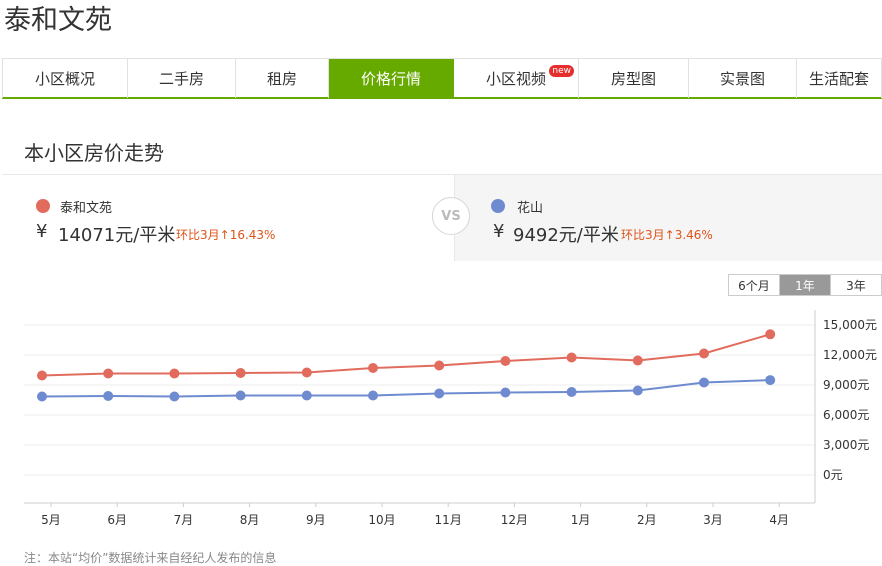 This screenshot has width=882, height=566. What do you see at coordinates (566, 235) in the screenshot?
I see `right-price: 9492元/平米` at bounding box center [566, 235].